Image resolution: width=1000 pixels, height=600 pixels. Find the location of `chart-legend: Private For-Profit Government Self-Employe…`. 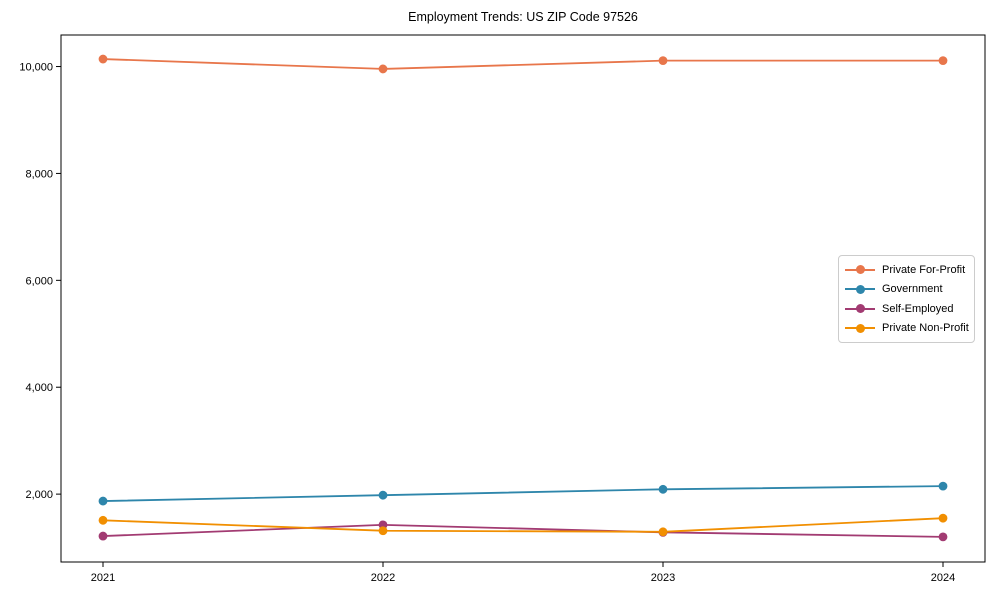

chart-legend: Private For-Profit Government Self-Employe… is located at coordinates (906, 299).